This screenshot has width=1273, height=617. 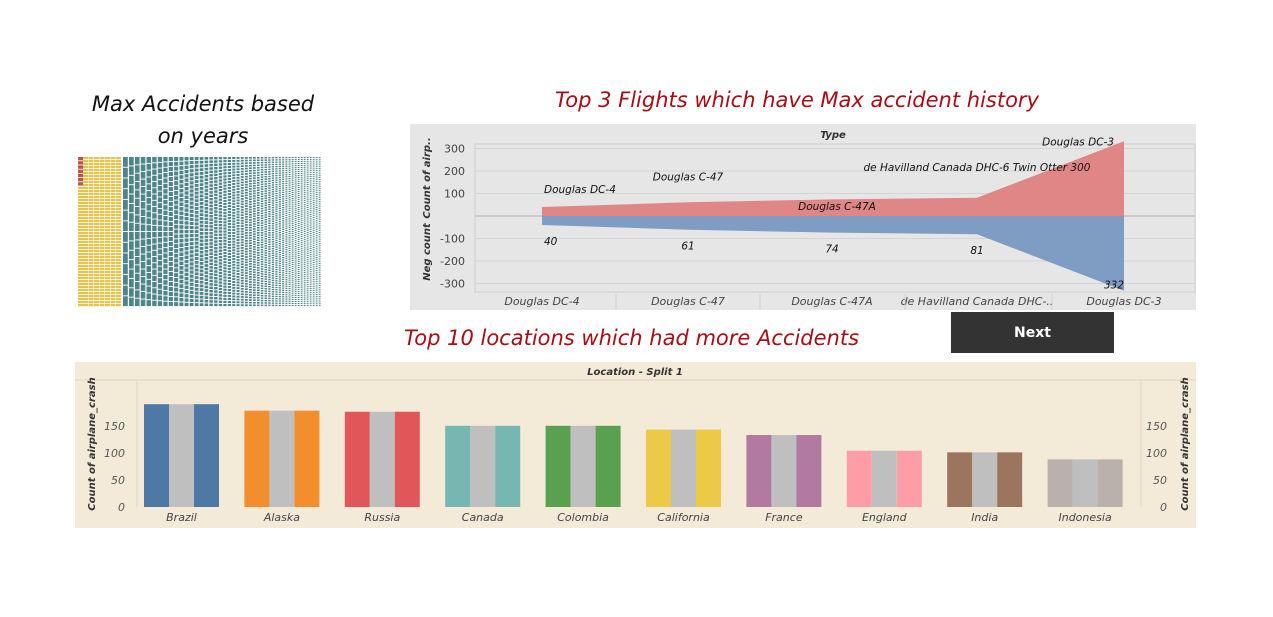 What do you see at coordinates (1032, 332) in the screenshot?
I see `next-button: Next` at bounding box center [1032, 332].